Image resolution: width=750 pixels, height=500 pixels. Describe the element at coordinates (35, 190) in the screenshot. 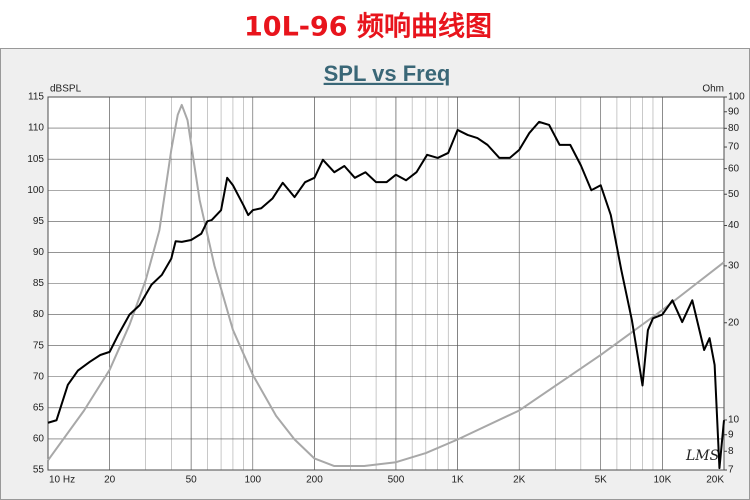

I see `y-tick-label: 100` at that location.